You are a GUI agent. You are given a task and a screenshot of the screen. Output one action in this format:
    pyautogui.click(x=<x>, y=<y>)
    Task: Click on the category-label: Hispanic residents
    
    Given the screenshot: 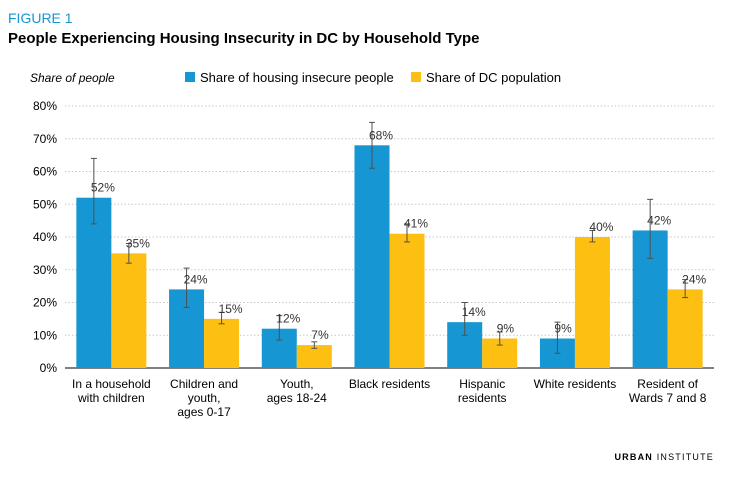 What is the action you would take?
    pyautogui.click(x=482, y=391)
    